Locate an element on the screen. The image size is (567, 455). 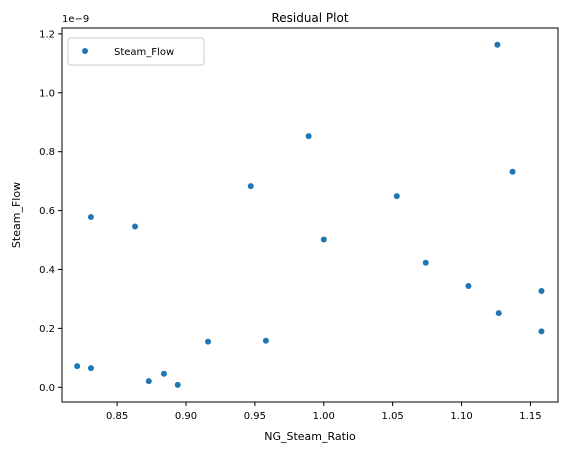
x-tick-label: 1.05 is located at coordinates (393, 416).